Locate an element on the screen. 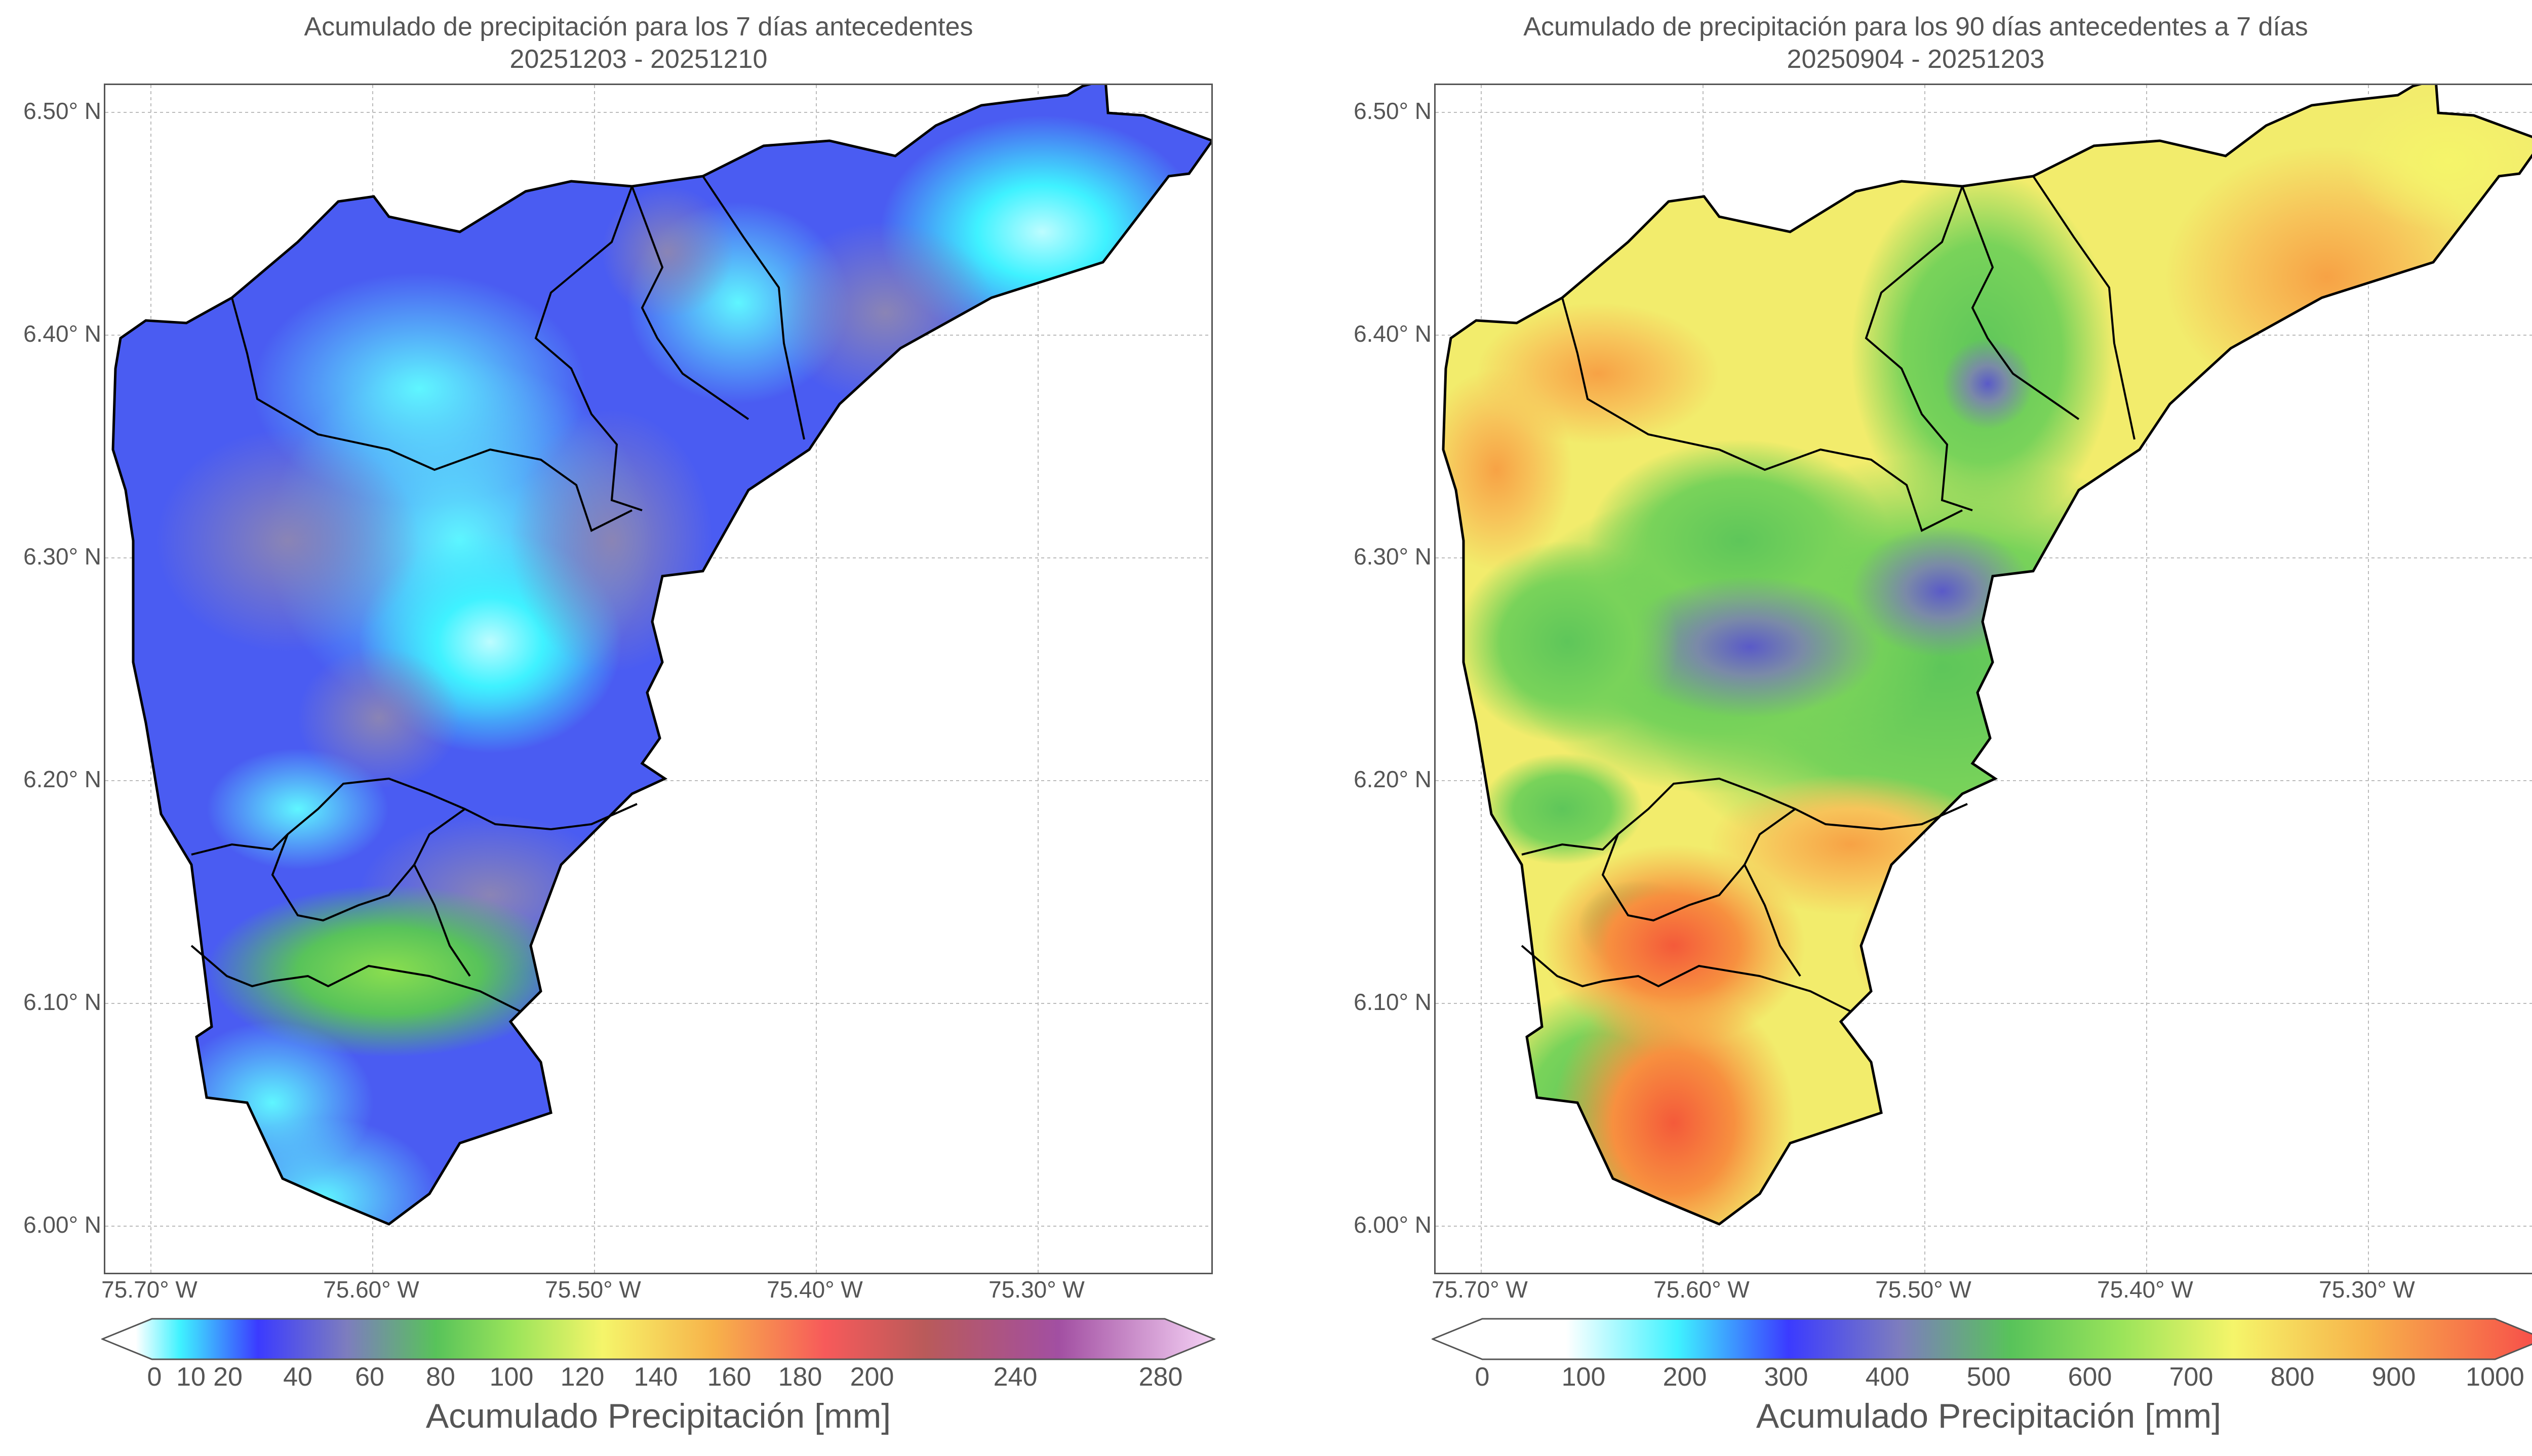 This screenshot has height=1456, width=2532. right-cb-tick: 300 is located at coordinates (1786, 1377).